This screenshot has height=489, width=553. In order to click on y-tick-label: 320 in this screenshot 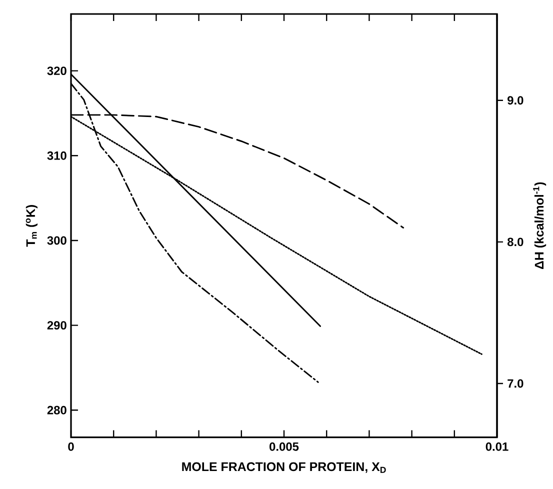, I will do `click(56, 71)`.